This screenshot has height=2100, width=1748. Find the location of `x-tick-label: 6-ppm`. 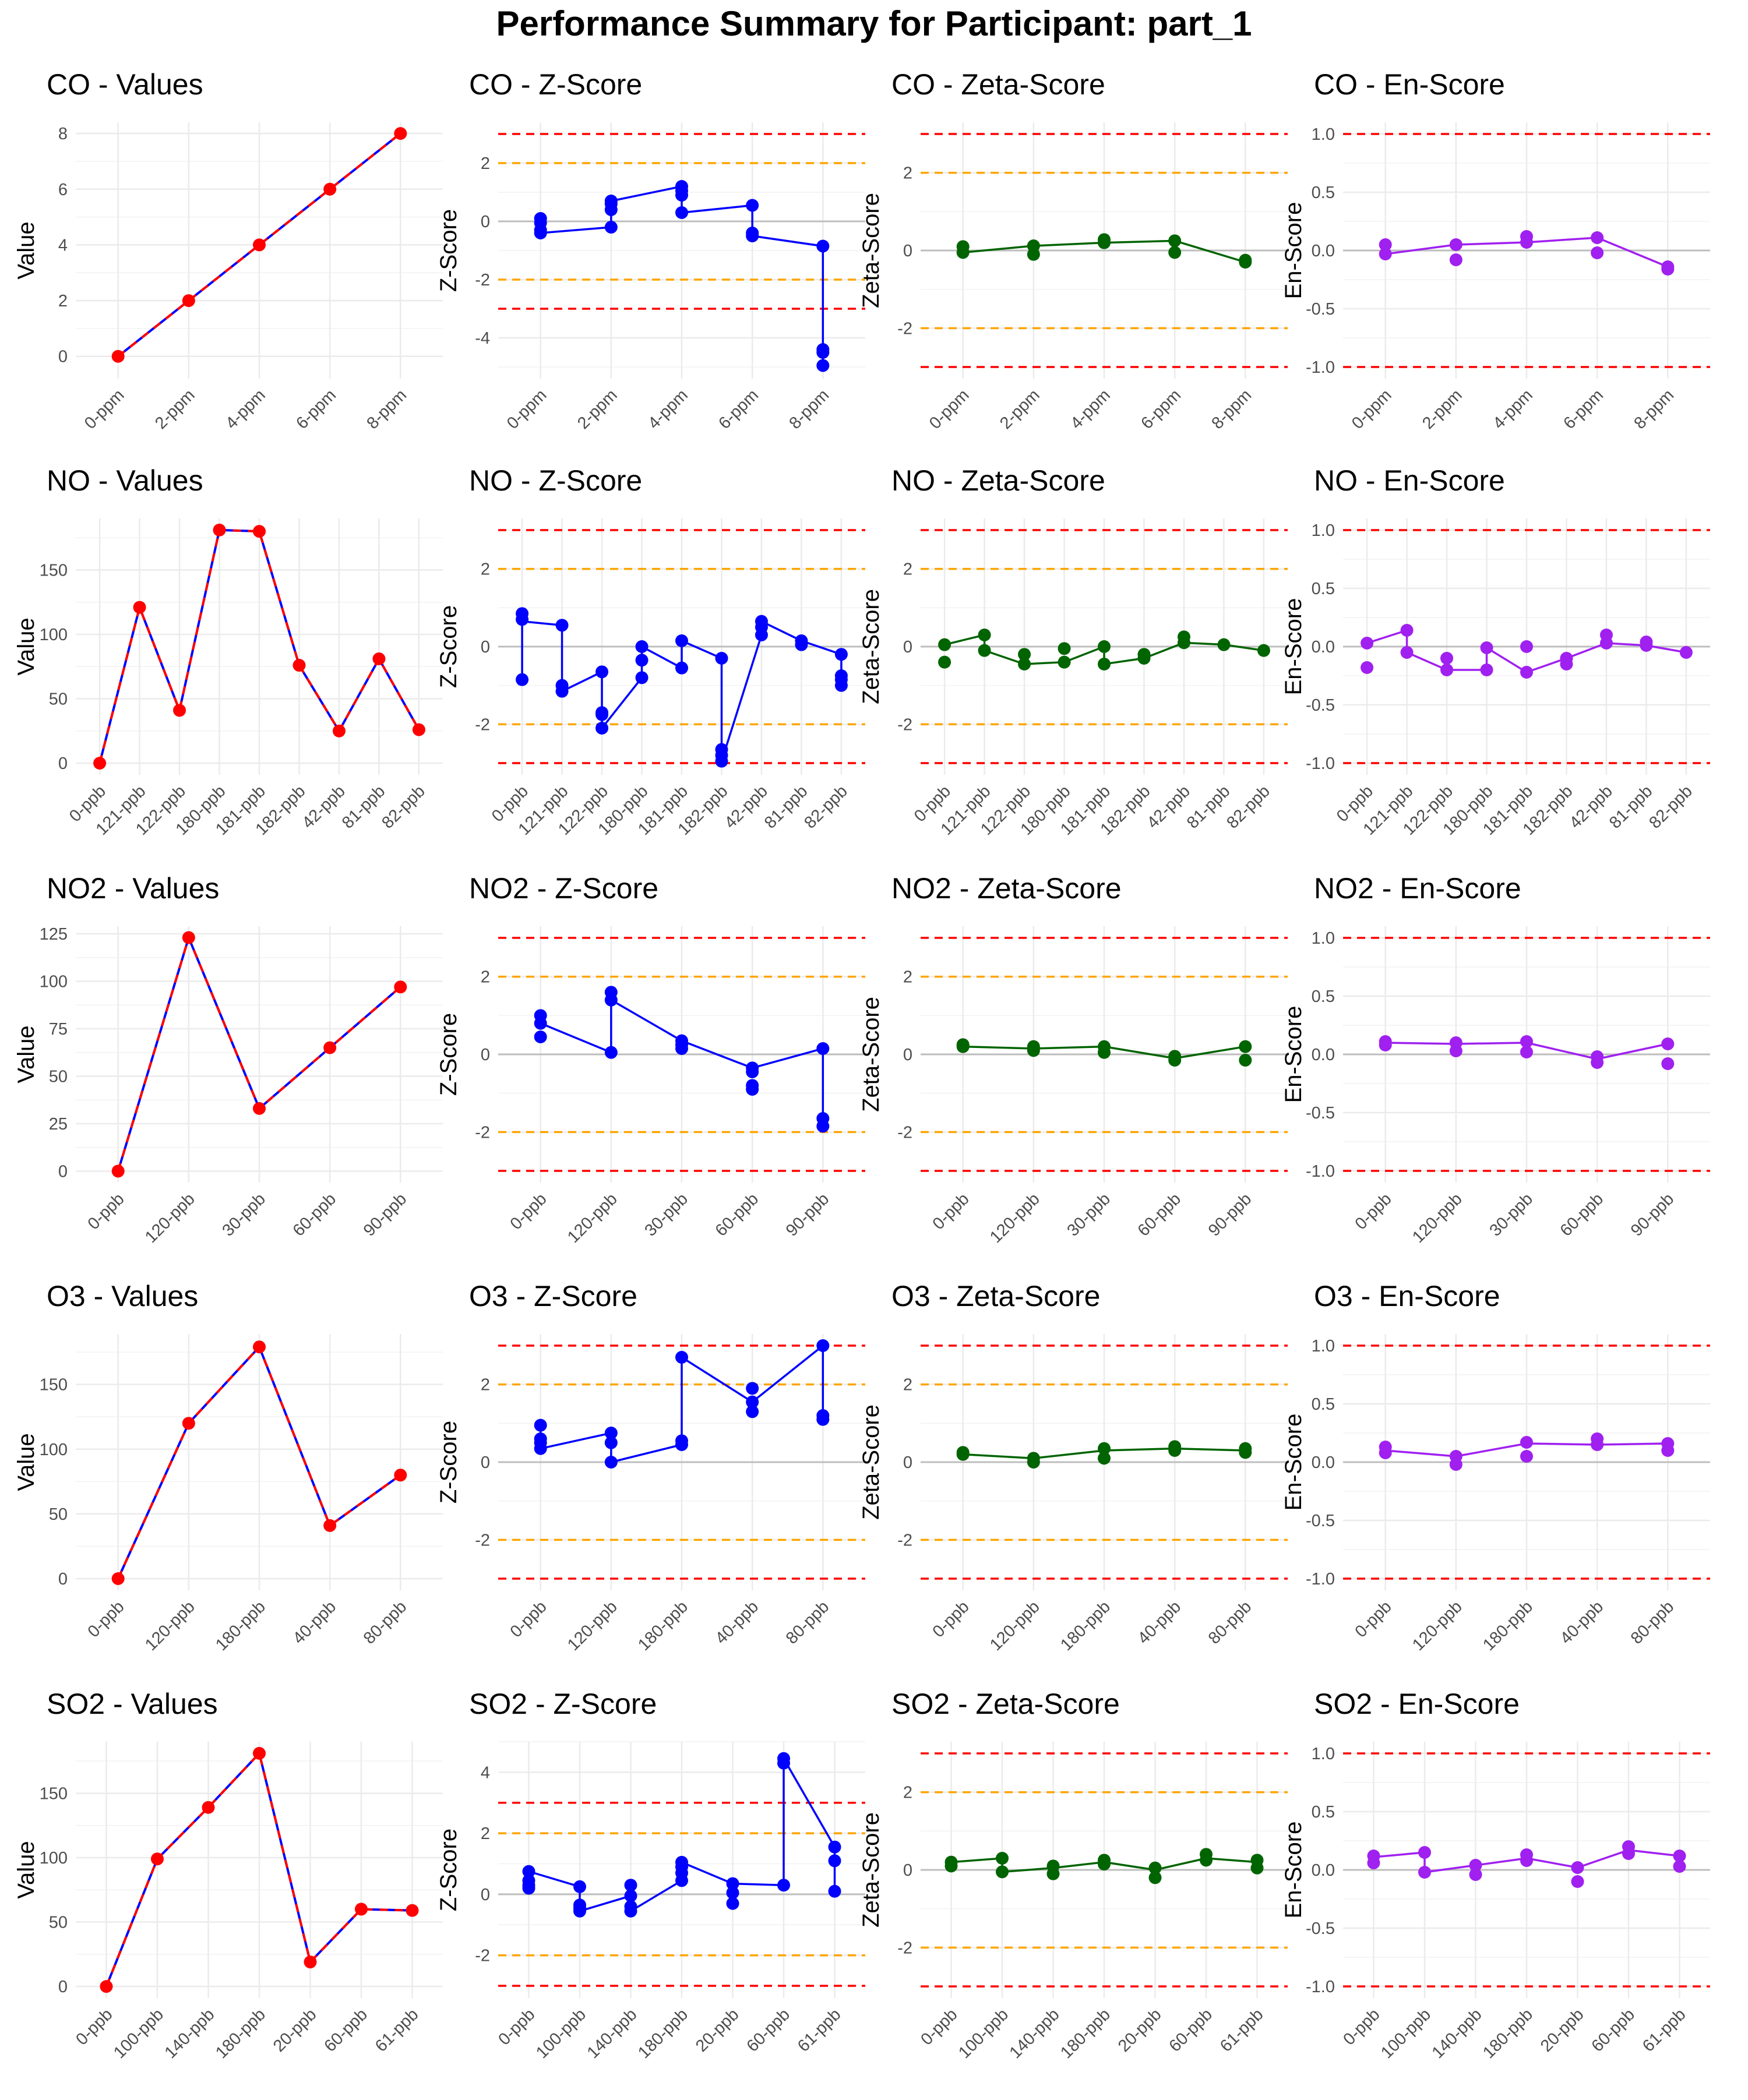

x-tick-label: 6-ppm is located at coordinates (1583, 409).